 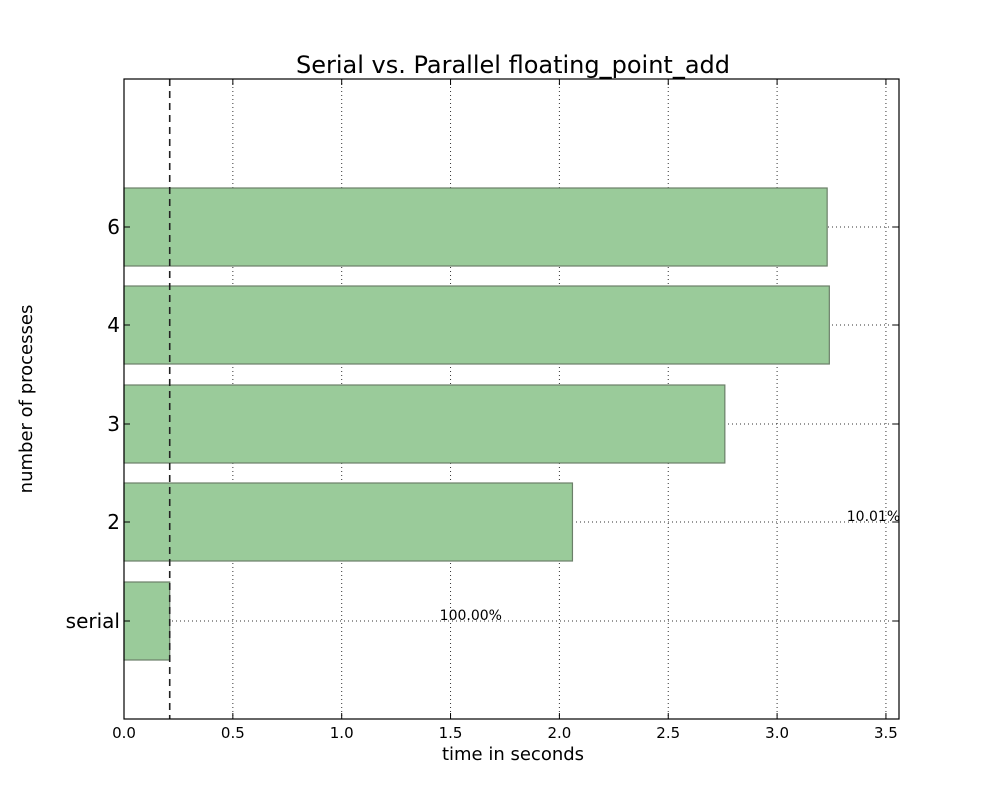 What do you see at coordinates (873, 517) in the screenshot?
I see `percentage-annotation: 10.01%` at bounding box center [873, 517].